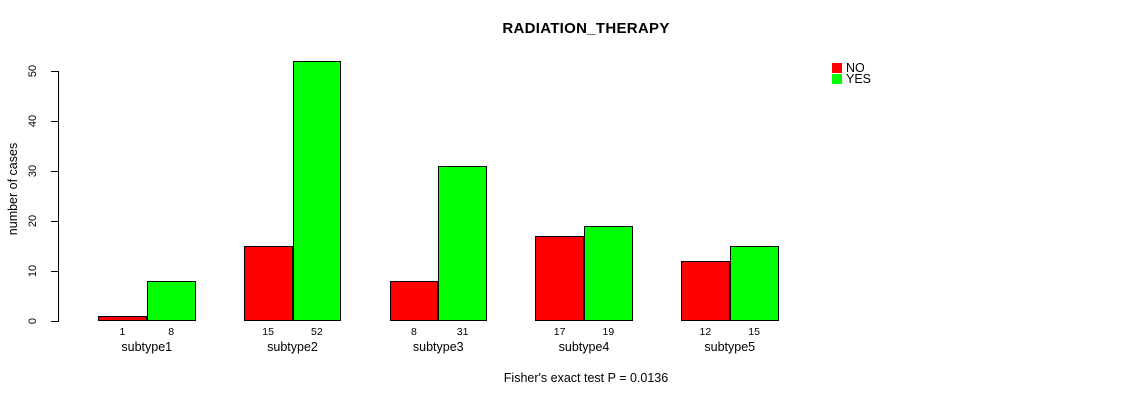 The image size is (1140, 400). I want to click on category-label-subtype2: subtype2, so click(292, 347).